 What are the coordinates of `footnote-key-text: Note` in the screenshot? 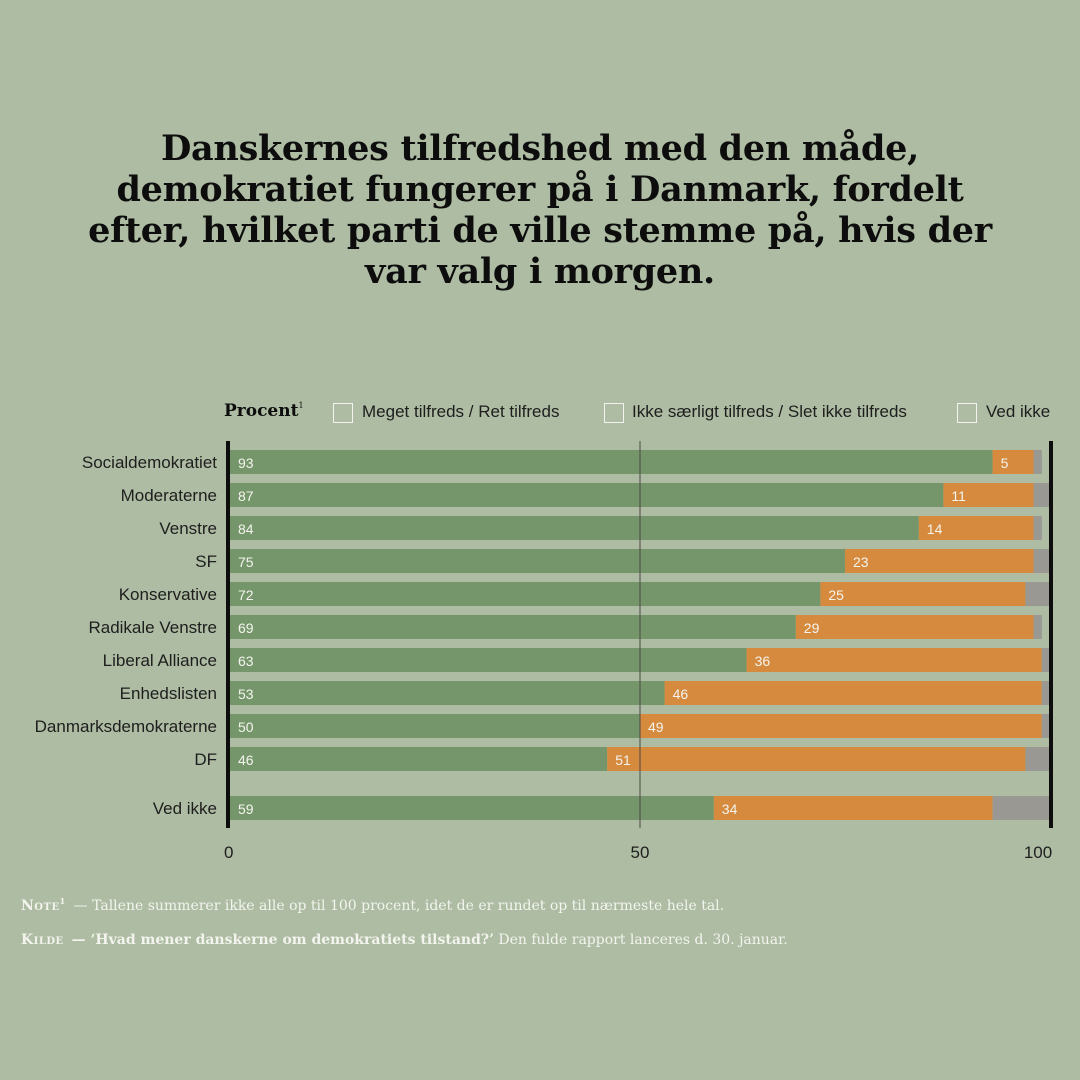 It's located at (40, 906).